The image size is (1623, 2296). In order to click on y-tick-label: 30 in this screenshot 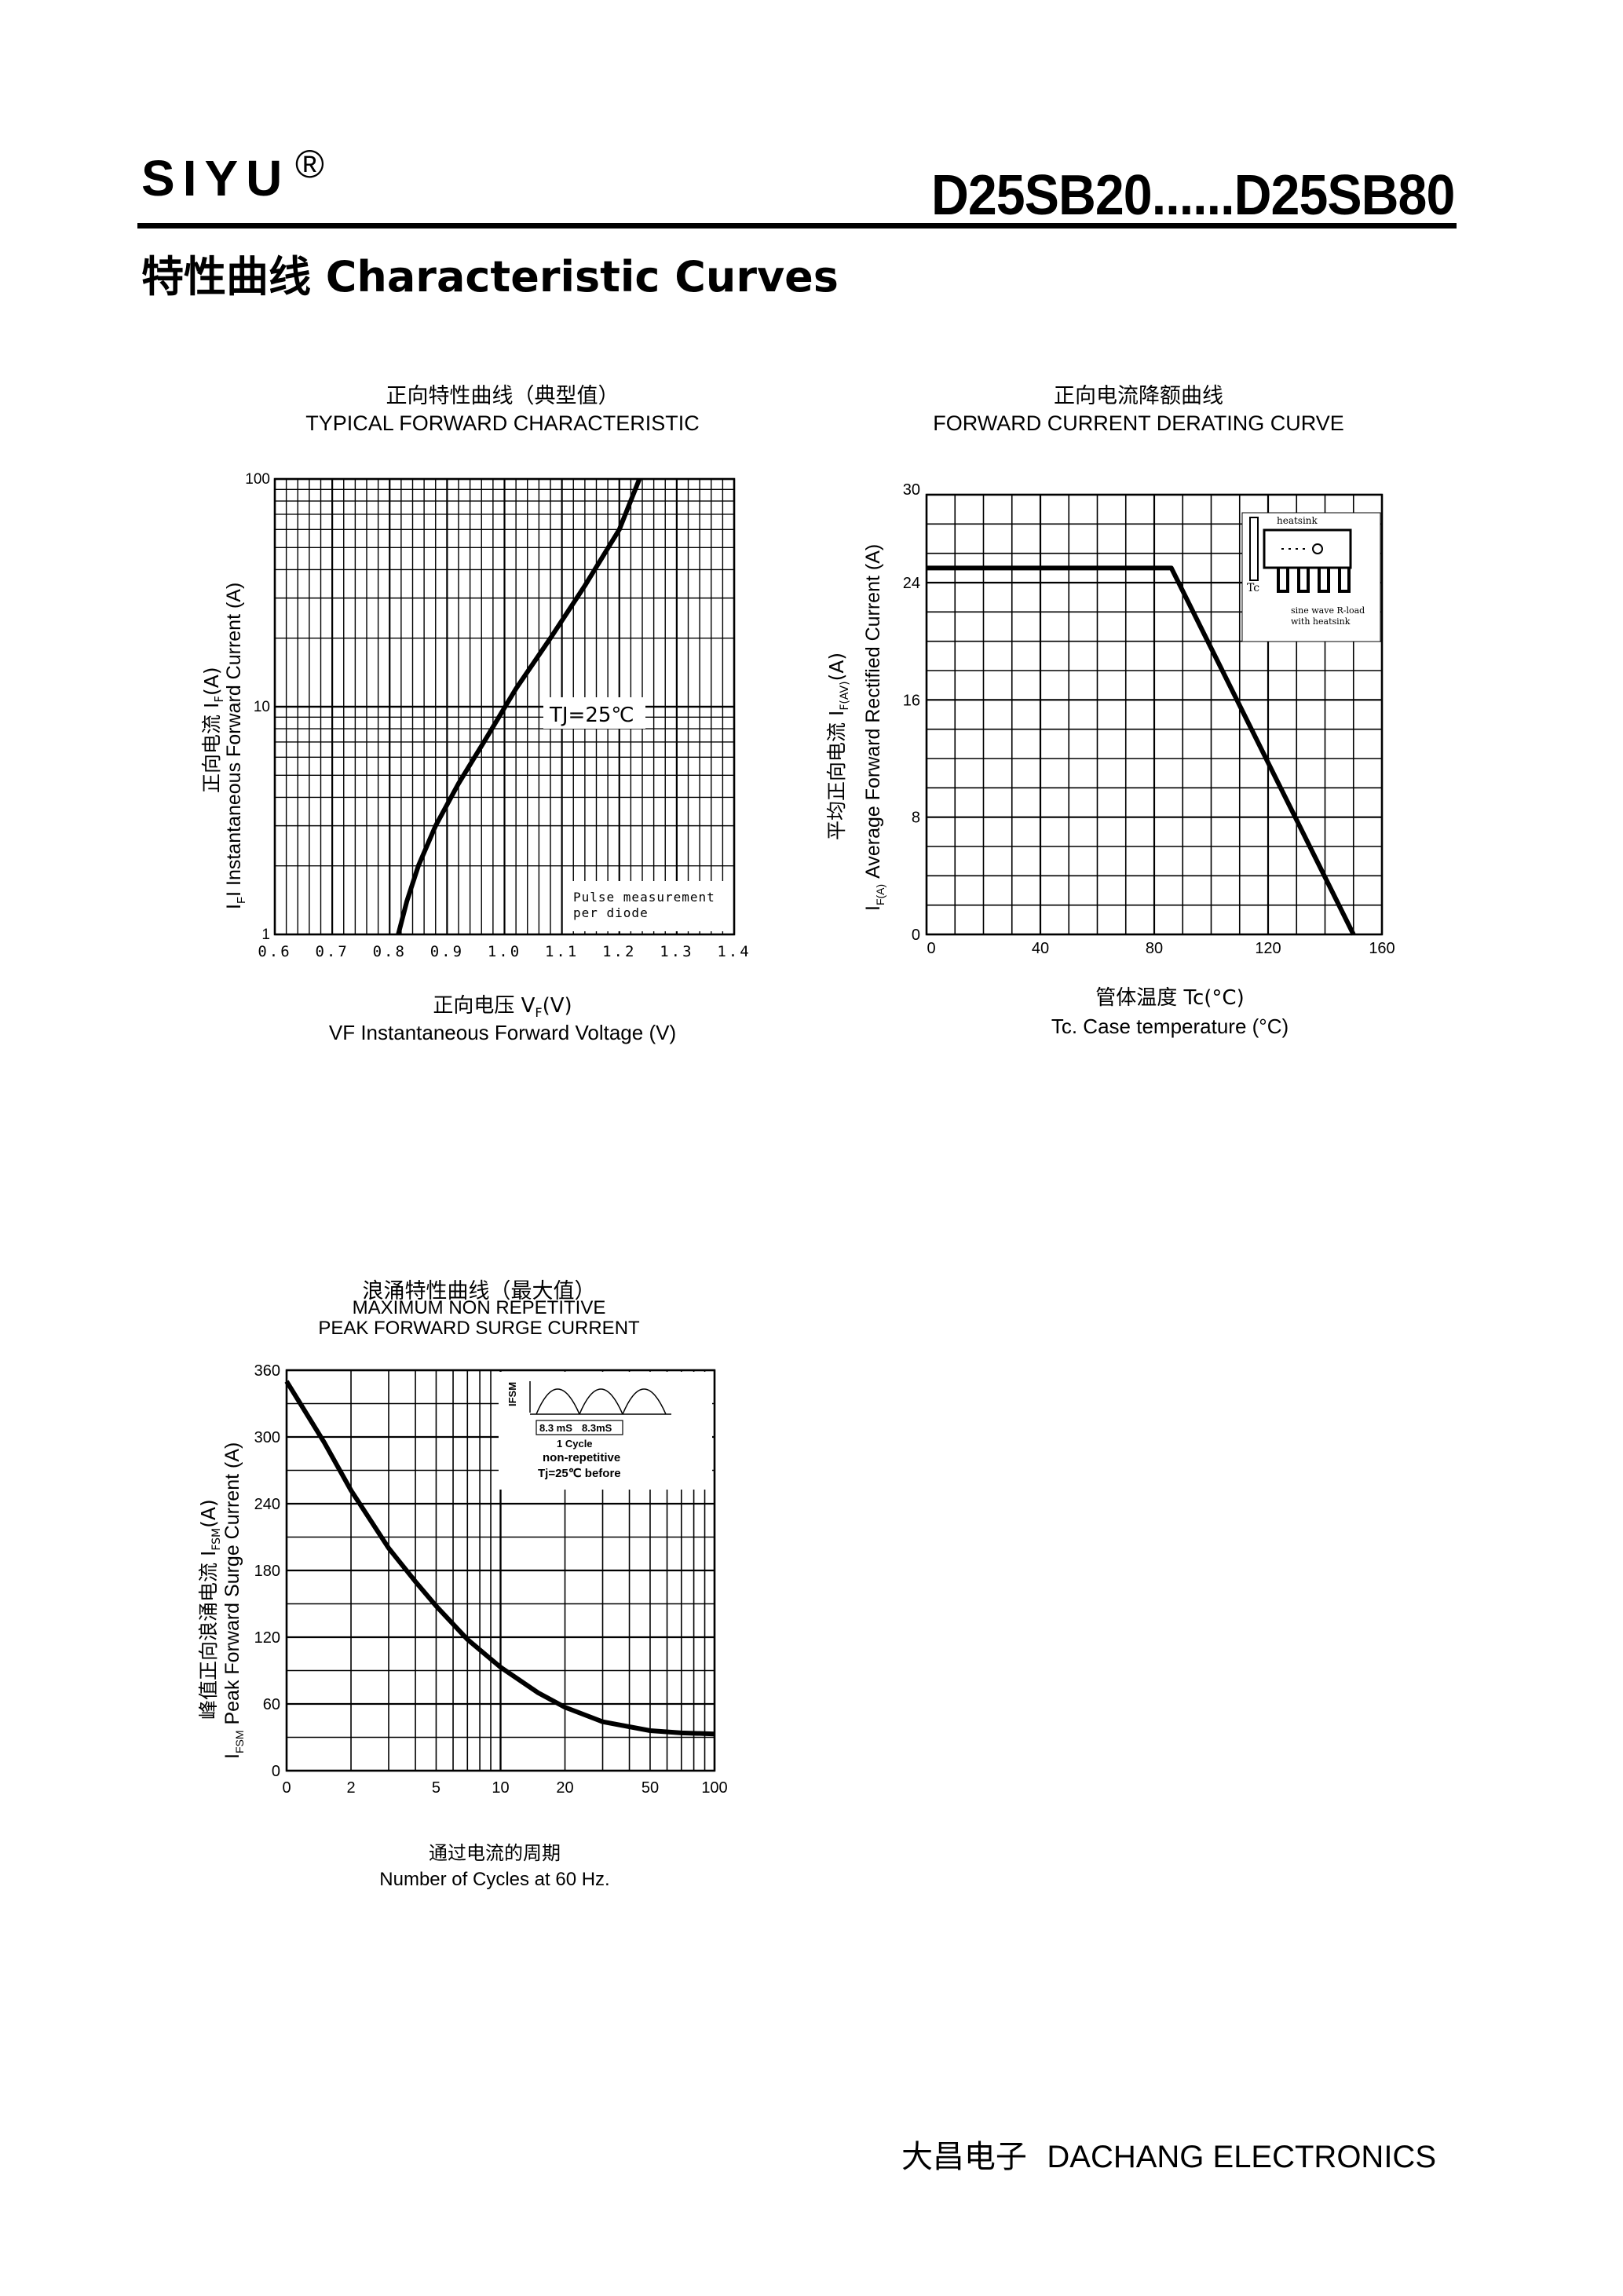, I will do `click(911, 490)`.